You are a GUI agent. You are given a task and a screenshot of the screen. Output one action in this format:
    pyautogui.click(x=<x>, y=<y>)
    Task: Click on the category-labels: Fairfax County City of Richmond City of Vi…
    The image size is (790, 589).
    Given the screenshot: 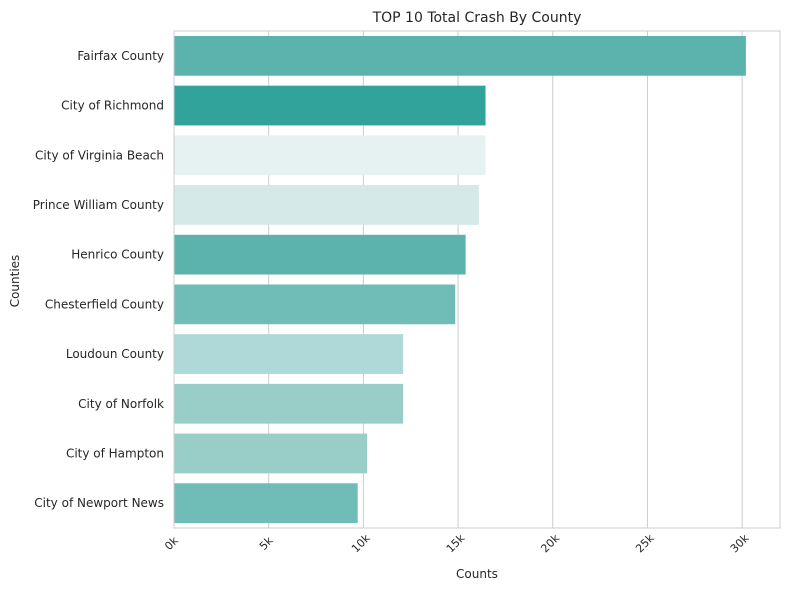 What is the action you would take?
    pyautogui.click(x=98, y=279)
    